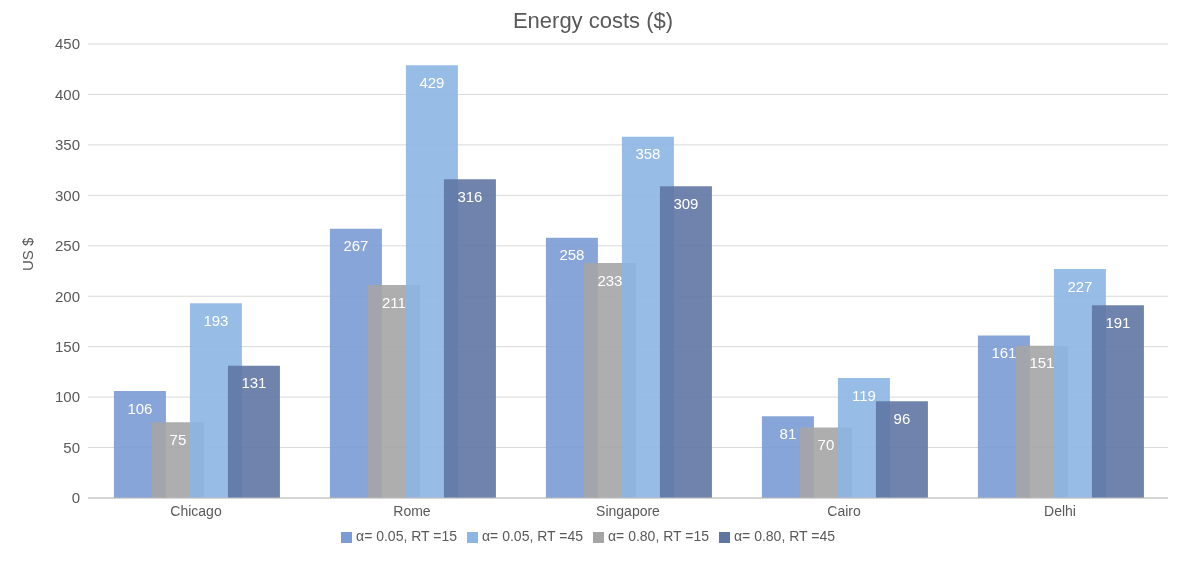 This screenshot has height=573, width=1188. Describe the element at coordinates (196, 510) in the screenshot. I see `x-tick-label: Chicago` at that location.